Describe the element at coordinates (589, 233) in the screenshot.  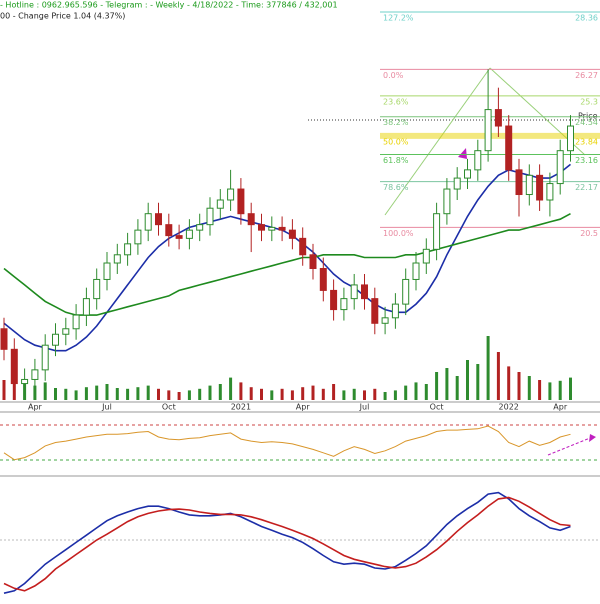
I see `fib-price: 20.5` at that location.